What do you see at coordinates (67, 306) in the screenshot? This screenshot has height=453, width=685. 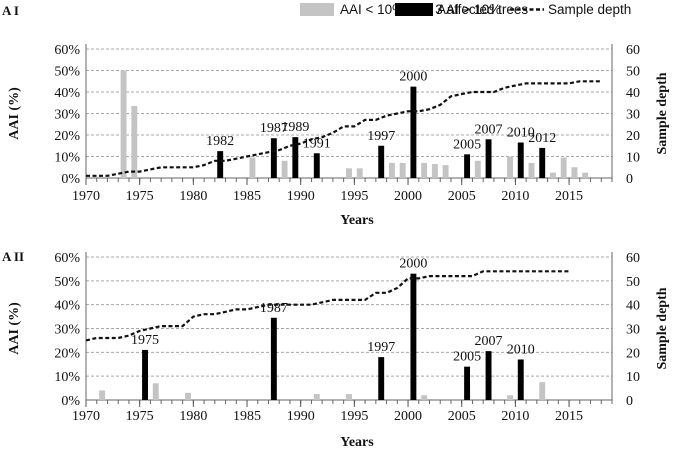 I see `y-tick-left: 40%` at bounding box center [67, 306].